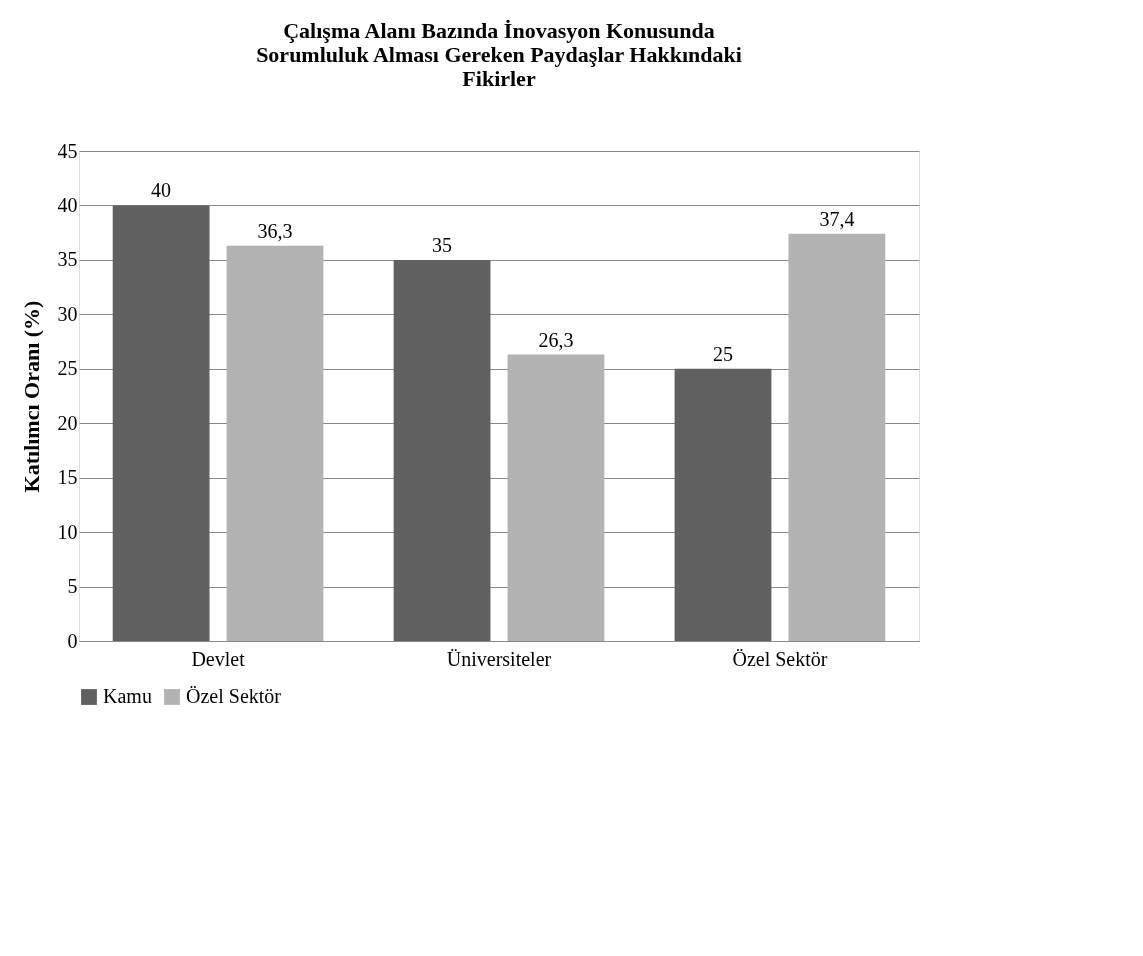  What do you see at coordinates (556, 339) in the screenshot?
I see `data-label: 26,3` at bounding box center [556, 339].